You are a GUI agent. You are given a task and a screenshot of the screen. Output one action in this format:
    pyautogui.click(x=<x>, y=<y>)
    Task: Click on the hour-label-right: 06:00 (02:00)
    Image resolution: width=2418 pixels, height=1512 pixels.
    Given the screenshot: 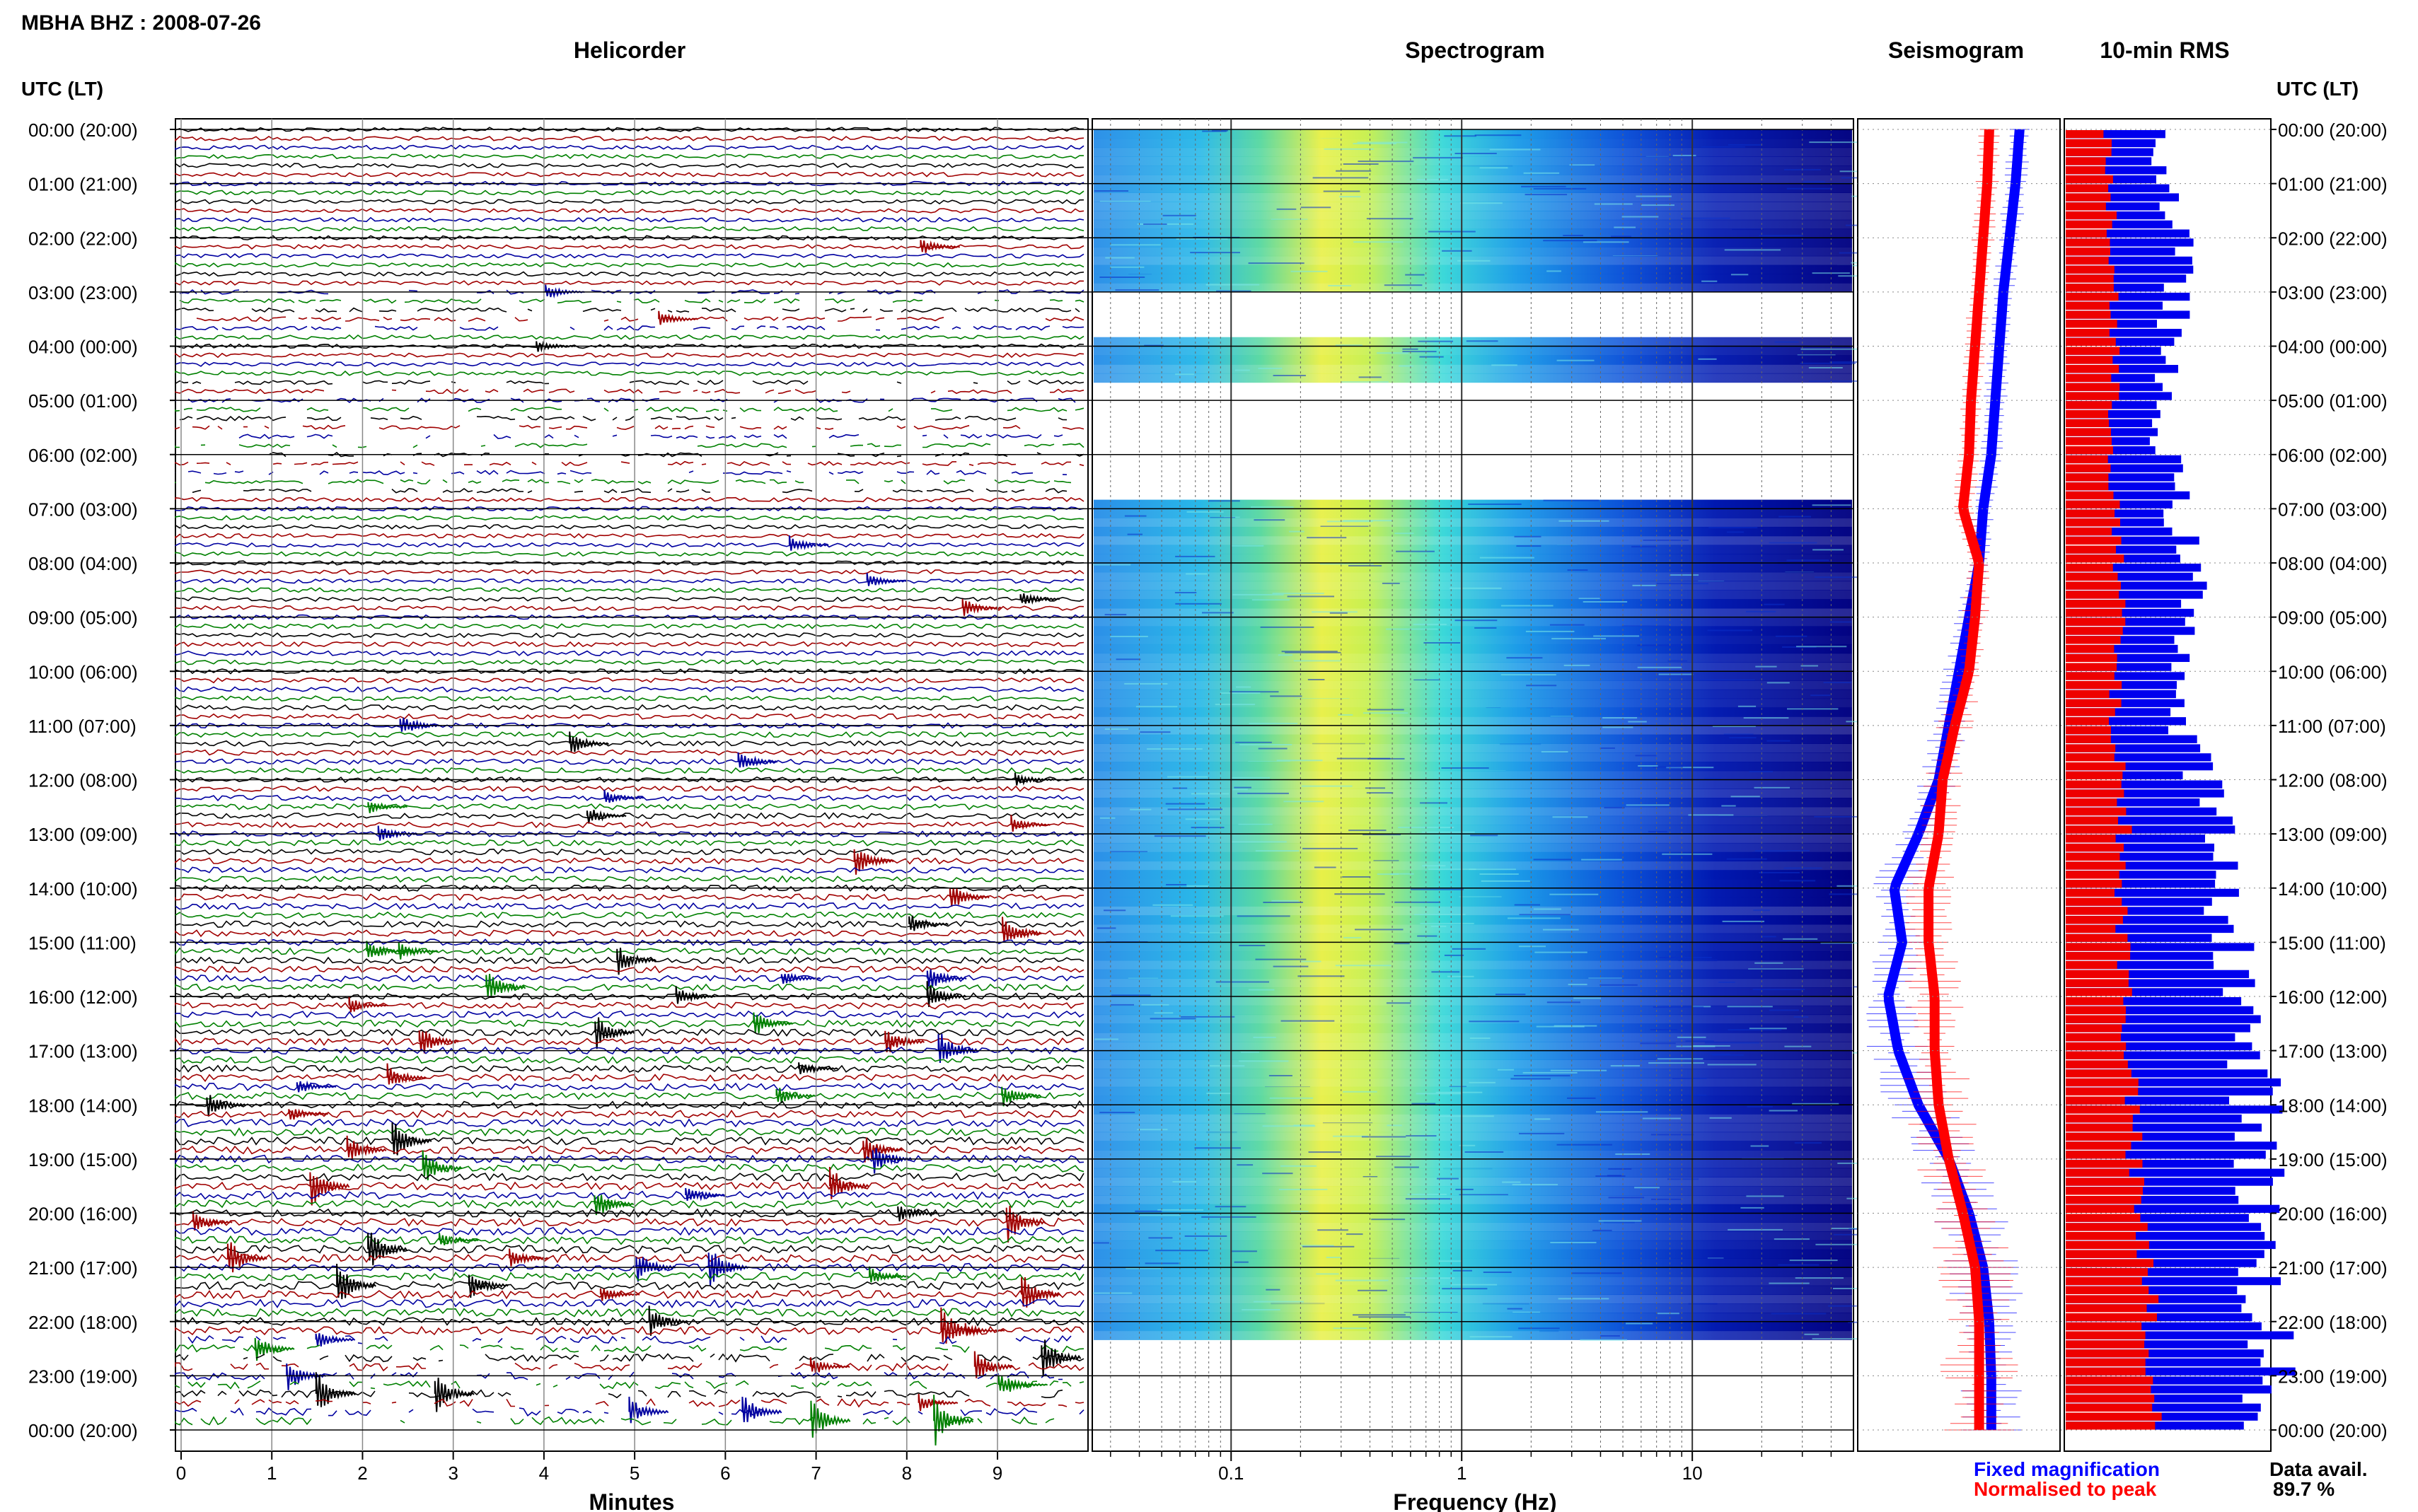 What is the action you would take?
    pyautogui.click(x=2333, y=455)
    